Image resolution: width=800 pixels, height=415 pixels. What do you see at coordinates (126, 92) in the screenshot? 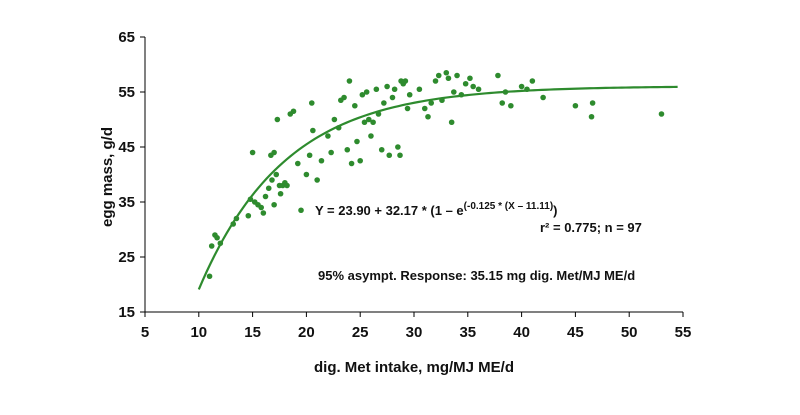
I see `y-tick-label: 55` at bounding box center [126, 92].